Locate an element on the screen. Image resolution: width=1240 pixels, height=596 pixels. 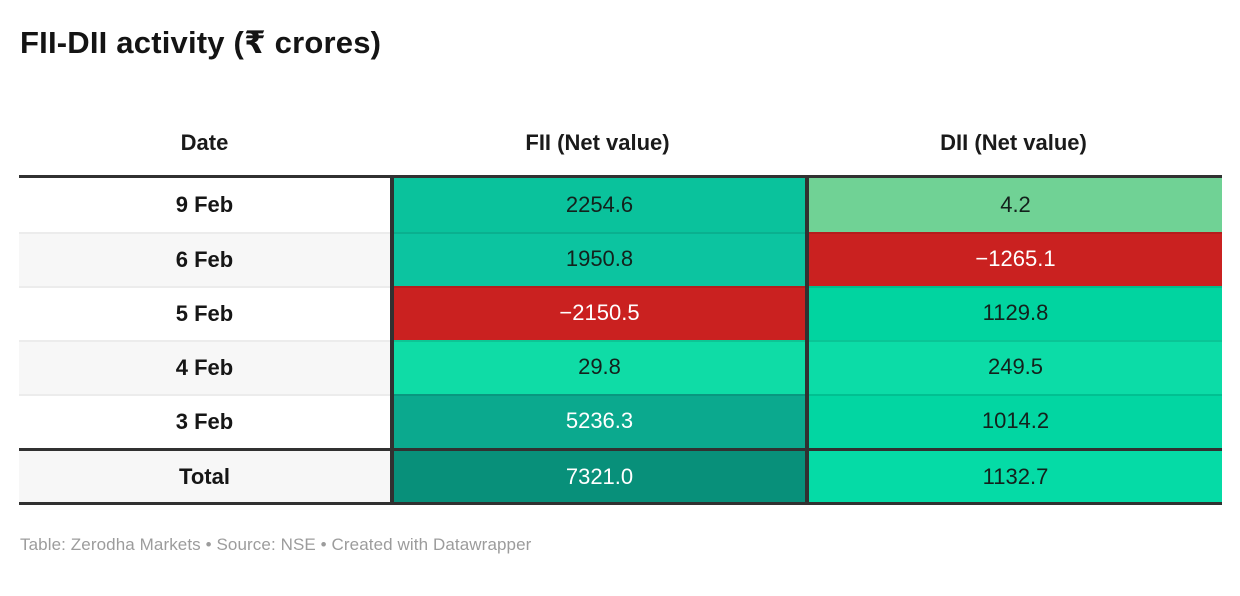
fii-value-cell: 1950.8 is located at coordinates (597, 259).